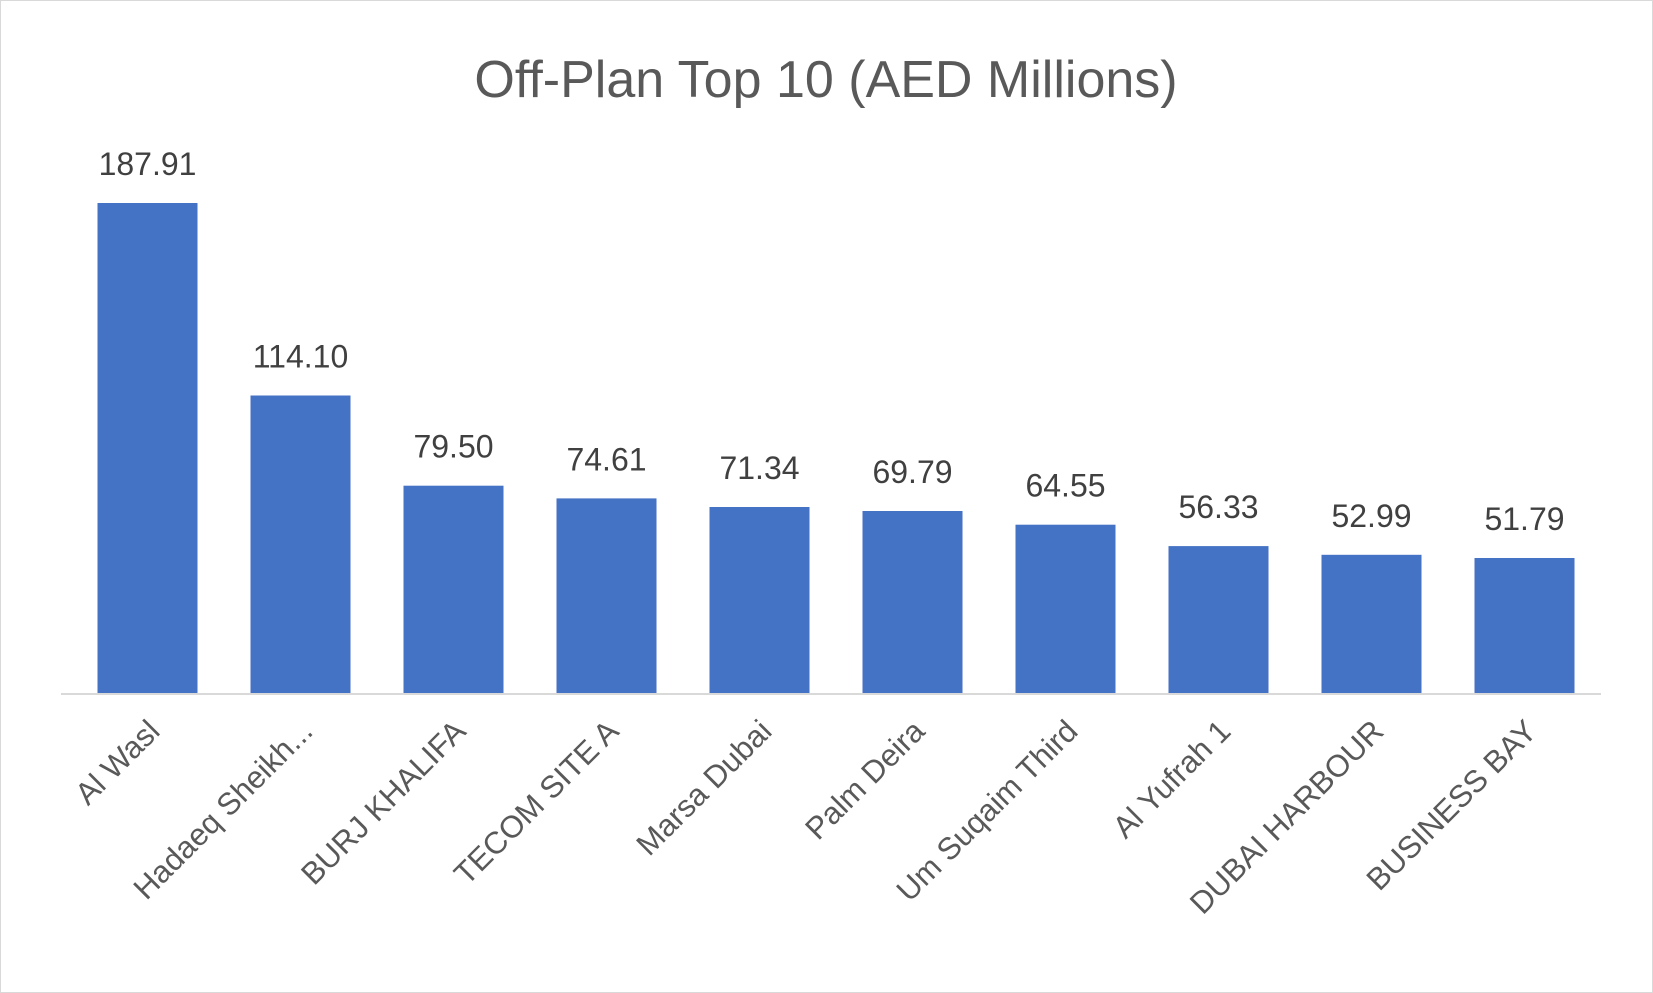  I want to click on category-label-3: TECOM SITE A, so click(536, 802).